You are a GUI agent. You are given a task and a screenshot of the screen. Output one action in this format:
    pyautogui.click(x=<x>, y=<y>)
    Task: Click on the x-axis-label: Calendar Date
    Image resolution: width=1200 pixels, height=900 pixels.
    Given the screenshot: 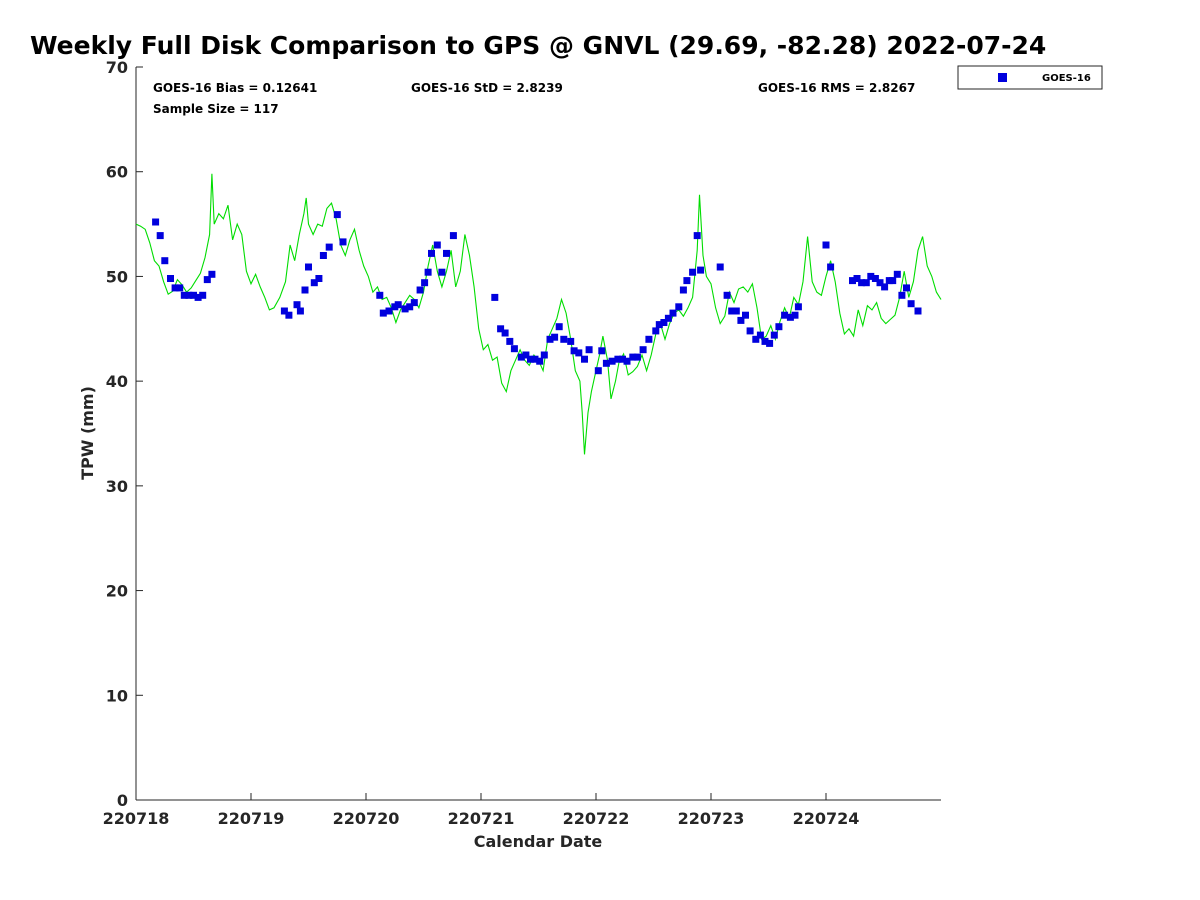 What is the action you would take?
    pyautogui.click(x=538, y=841)
    